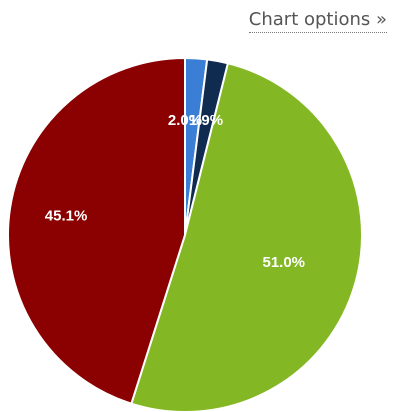 This screenshot has width=405, height=412. What do you see at coordinates (66, 216) in the screenshot?
I see `pie-slice-label-4: 45.1%` at bounding box center [66, 216].